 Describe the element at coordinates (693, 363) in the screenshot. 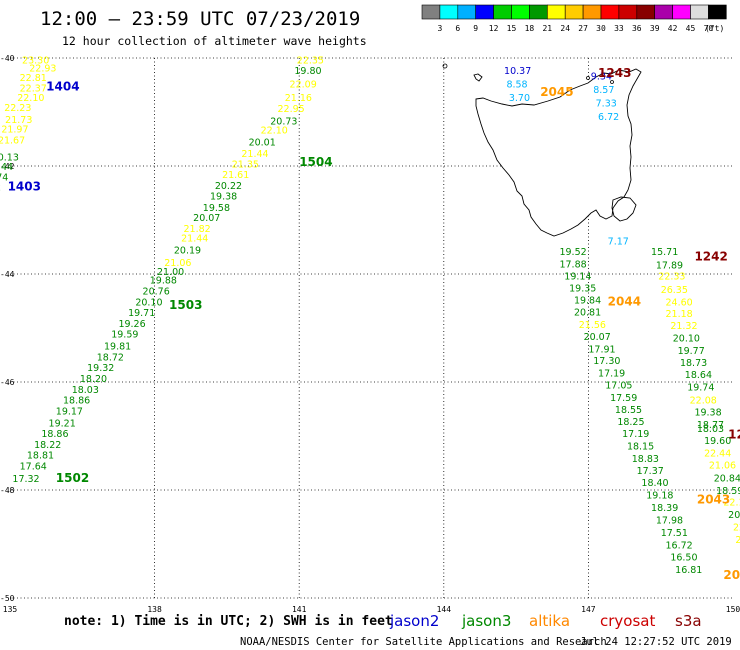

I see `wave-height-value: 18.73` at that location.